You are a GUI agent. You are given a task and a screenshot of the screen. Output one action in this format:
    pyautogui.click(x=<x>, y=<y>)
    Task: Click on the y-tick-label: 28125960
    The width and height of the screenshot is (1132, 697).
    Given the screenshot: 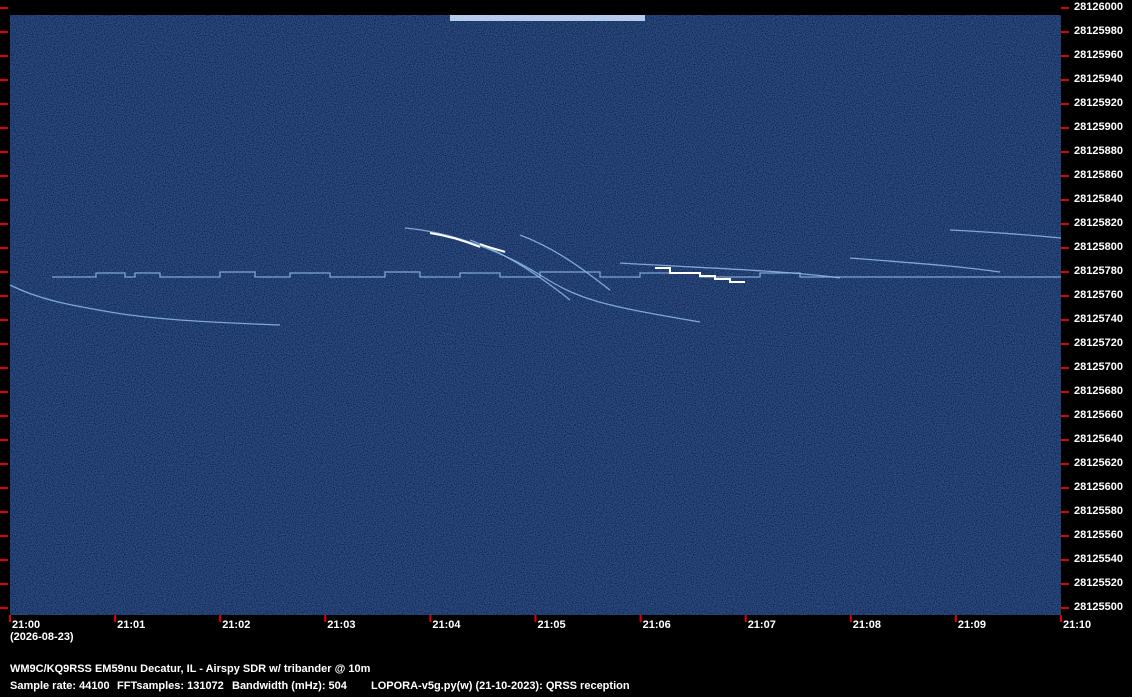 What is the action you would take?
    pyautogui.click(x=1098, y=55)
    